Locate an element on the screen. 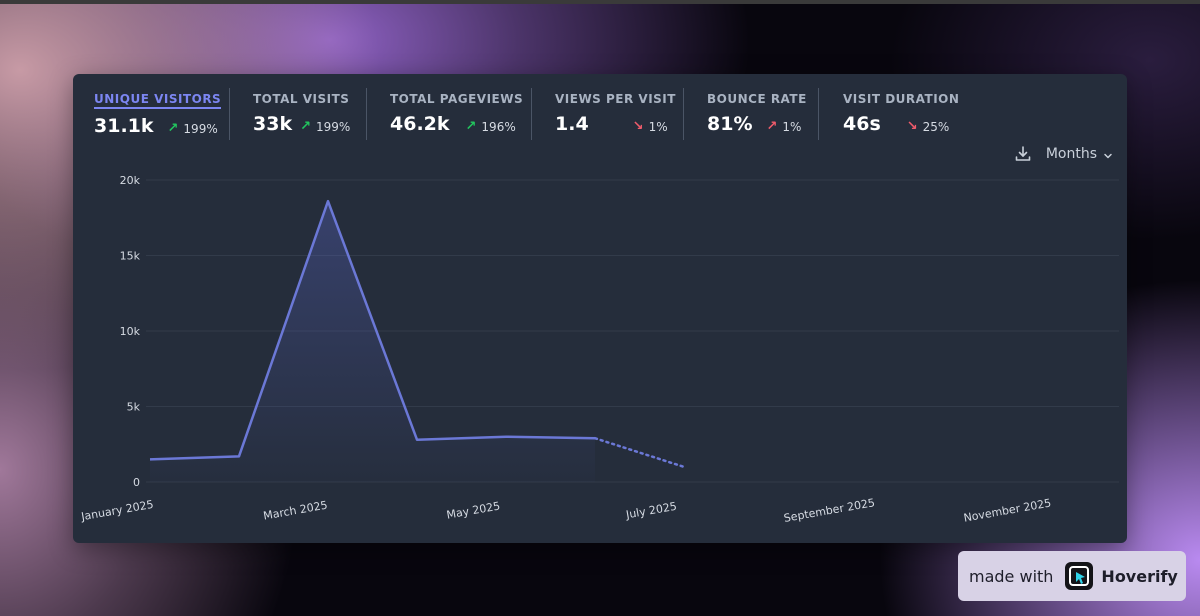 This screenshot has height=616, width=1200. badge-brand: Hoverify is located at coordinates (1139, 576).